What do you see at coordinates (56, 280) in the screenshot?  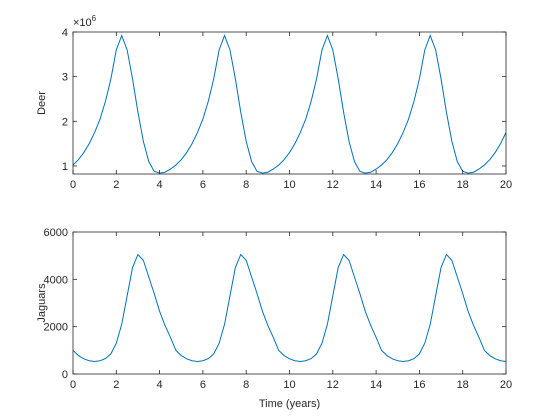 I see `y-tick-label: 4000` at bounding box center [56, 280].